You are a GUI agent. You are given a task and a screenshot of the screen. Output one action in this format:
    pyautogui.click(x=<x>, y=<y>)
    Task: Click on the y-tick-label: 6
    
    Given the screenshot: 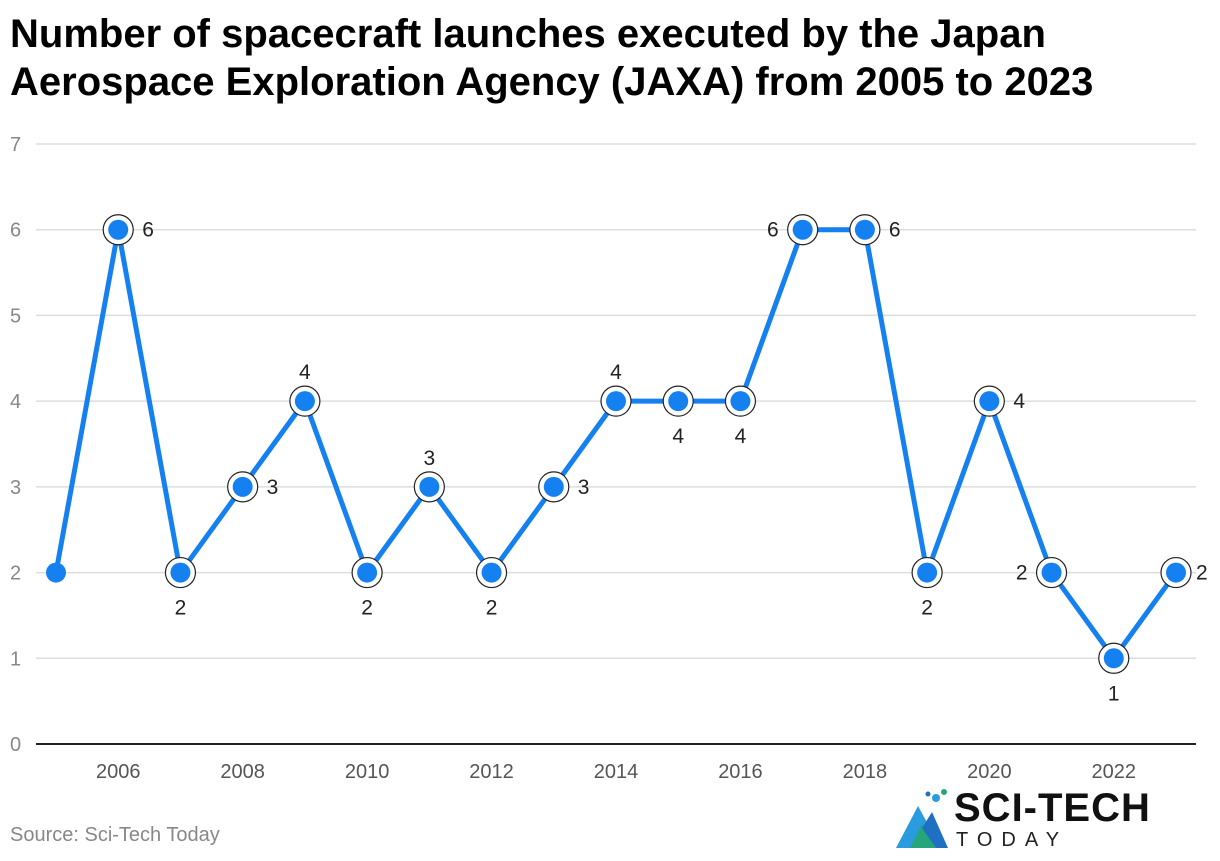 What is the action you would take?
    pyautogui.click(x=15, y=231)
    